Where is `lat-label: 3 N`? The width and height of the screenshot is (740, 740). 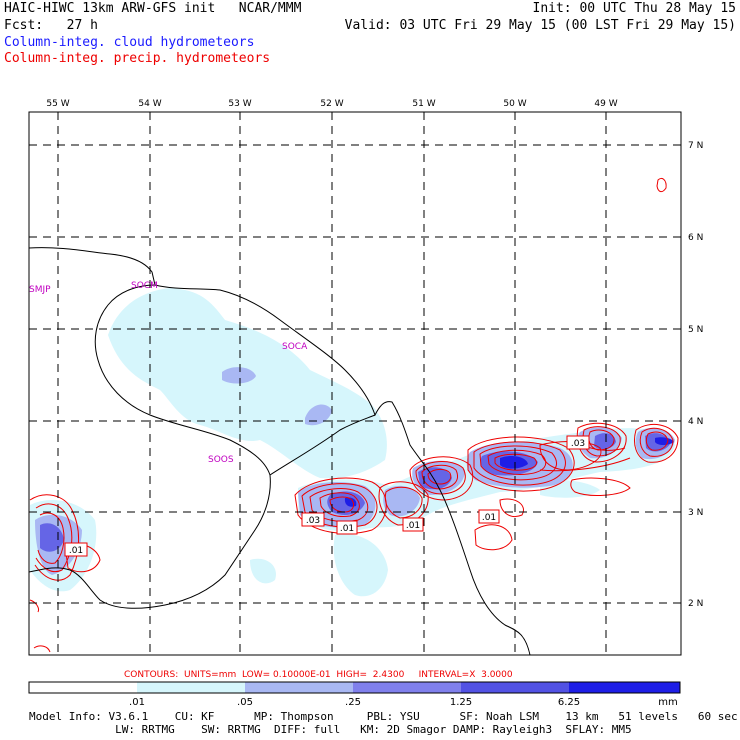 lat-label: 3 N is located at coordinates (695, 513).